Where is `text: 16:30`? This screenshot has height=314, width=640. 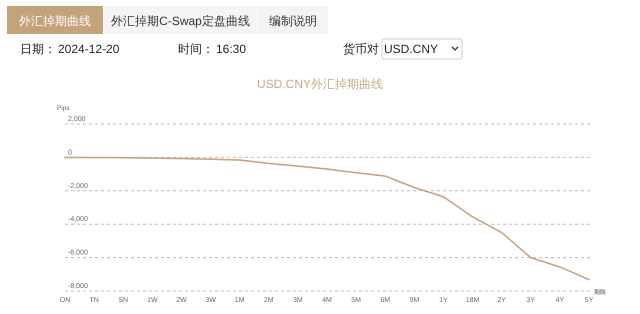 text: 16:30 is located at coordinates (231, 49).